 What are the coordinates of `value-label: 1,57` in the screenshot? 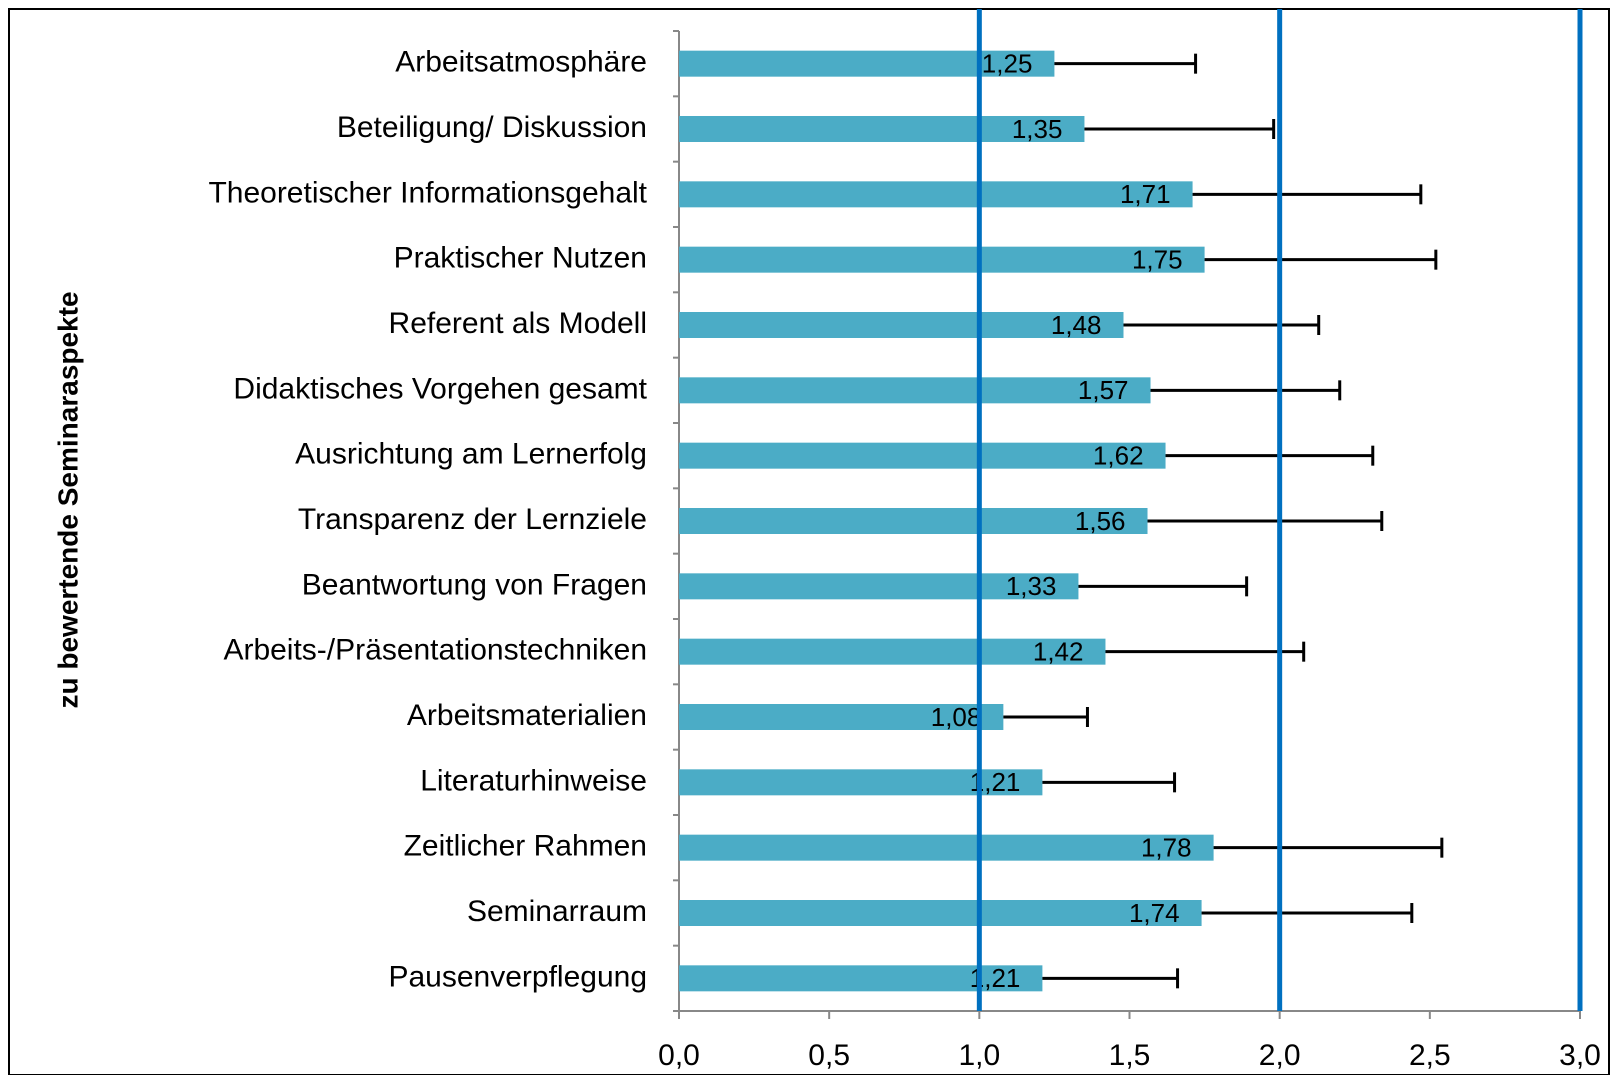 It's located at (1103, 390).